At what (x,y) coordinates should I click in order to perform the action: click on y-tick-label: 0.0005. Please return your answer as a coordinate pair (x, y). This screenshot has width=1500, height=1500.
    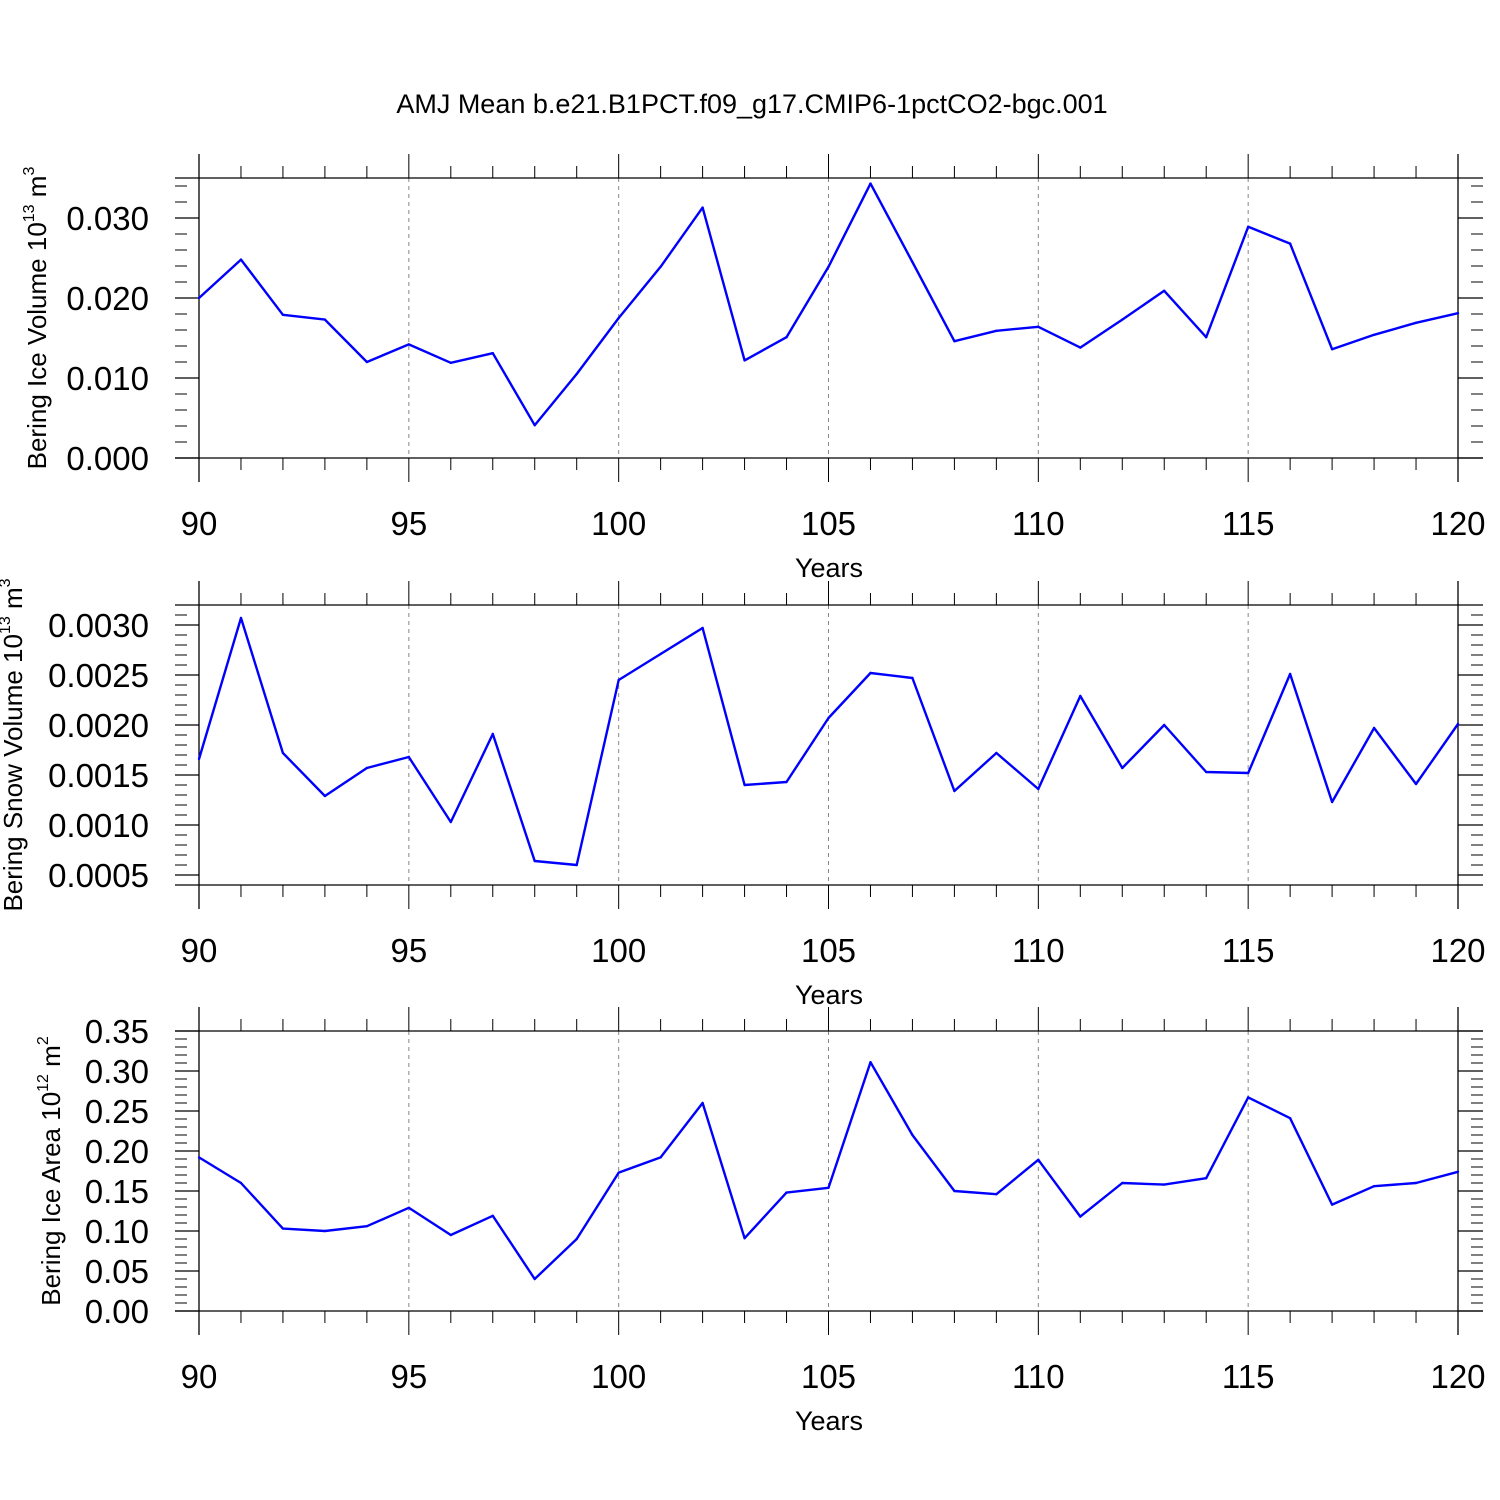
    Looking at the image, I should click on (98, 875).